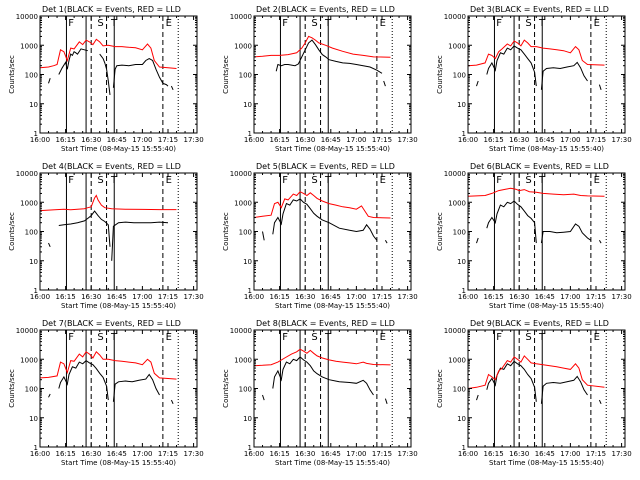  What do you see at coordinates (325, 323) in the screenshot?
I see `panel-title: Det 8(BLACK = Events, RED = LLD` at bounding box center [325, 323].